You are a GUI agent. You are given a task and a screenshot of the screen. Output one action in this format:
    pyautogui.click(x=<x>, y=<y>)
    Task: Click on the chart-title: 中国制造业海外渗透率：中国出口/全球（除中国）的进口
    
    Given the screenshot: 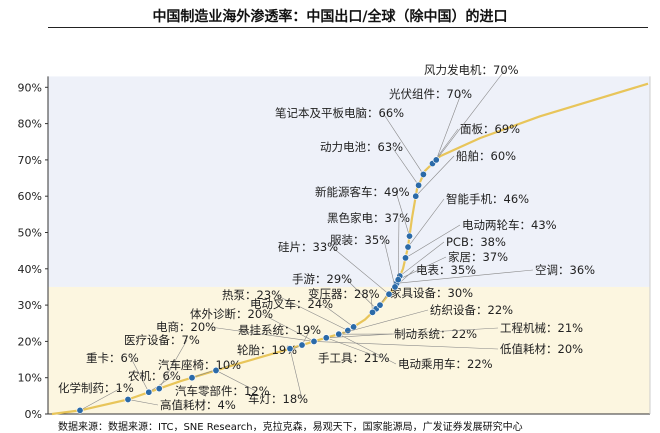 What is the action you would take?
    pyautogui.click(x=330, y=17)
    